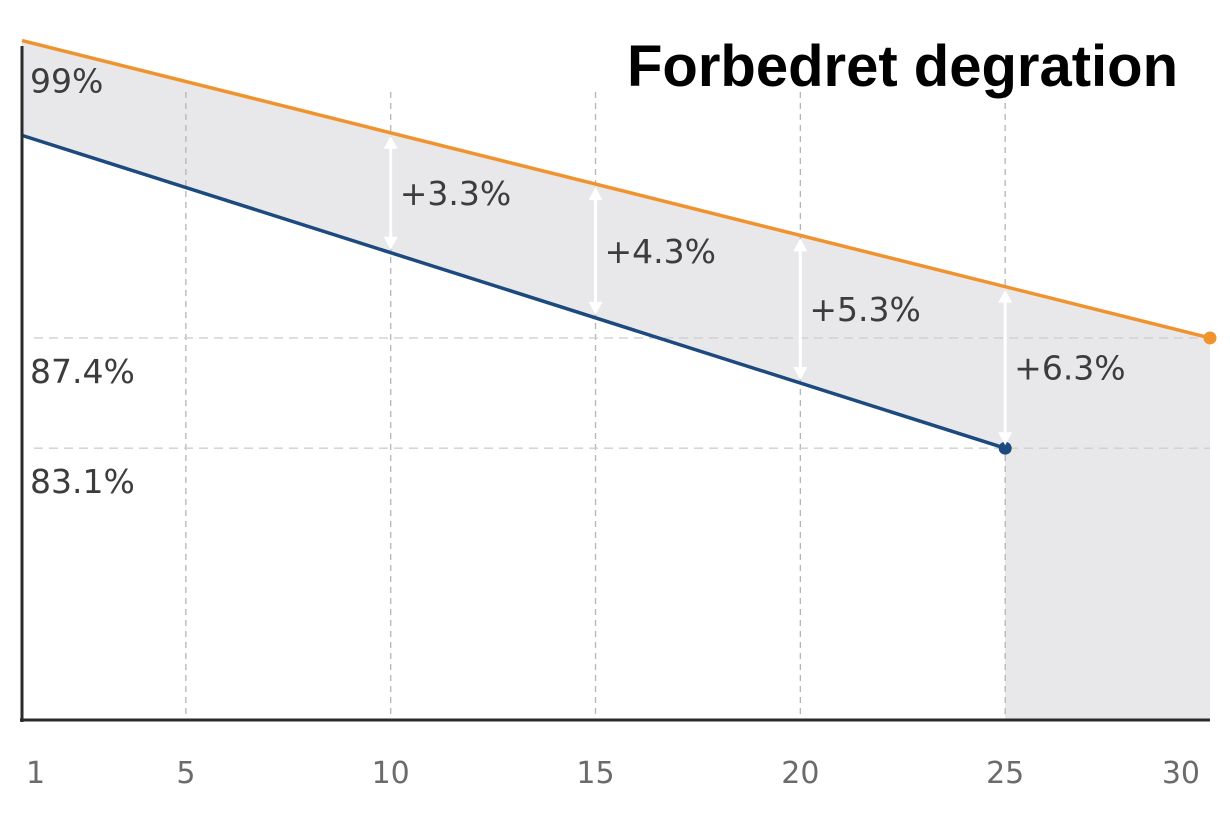  I want to click on y-value-label: 87.4%, so click(82, 371).